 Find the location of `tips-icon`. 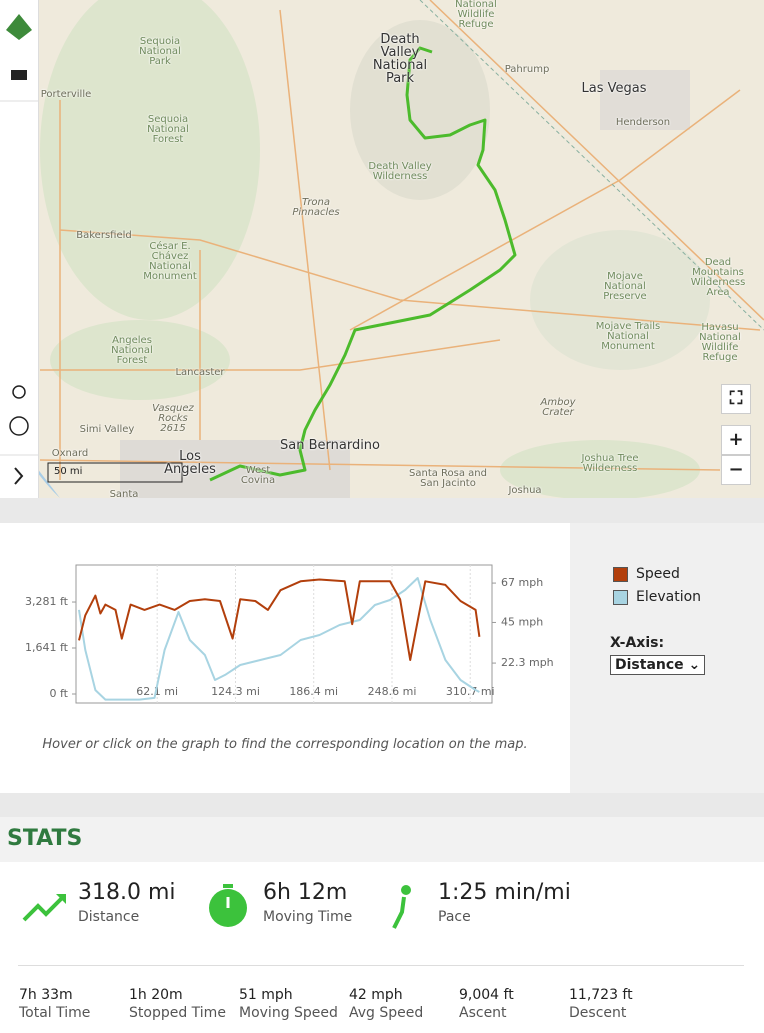

tips-icon is located at coordinates (19, 392).